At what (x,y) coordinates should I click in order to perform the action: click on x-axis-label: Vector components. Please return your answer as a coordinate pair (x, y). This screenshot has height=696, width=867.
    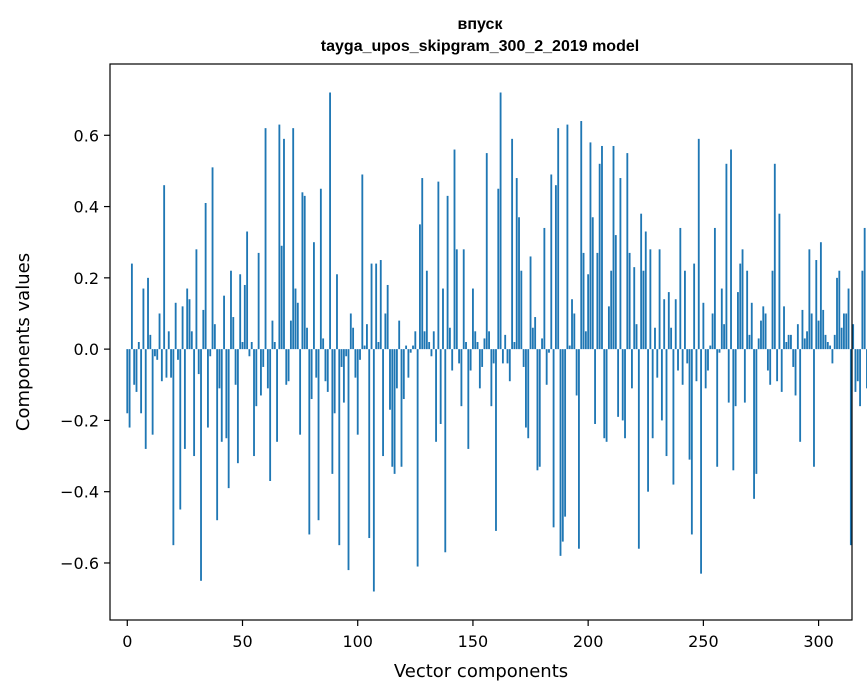
    Looking at the image, I should click on (481, 671).